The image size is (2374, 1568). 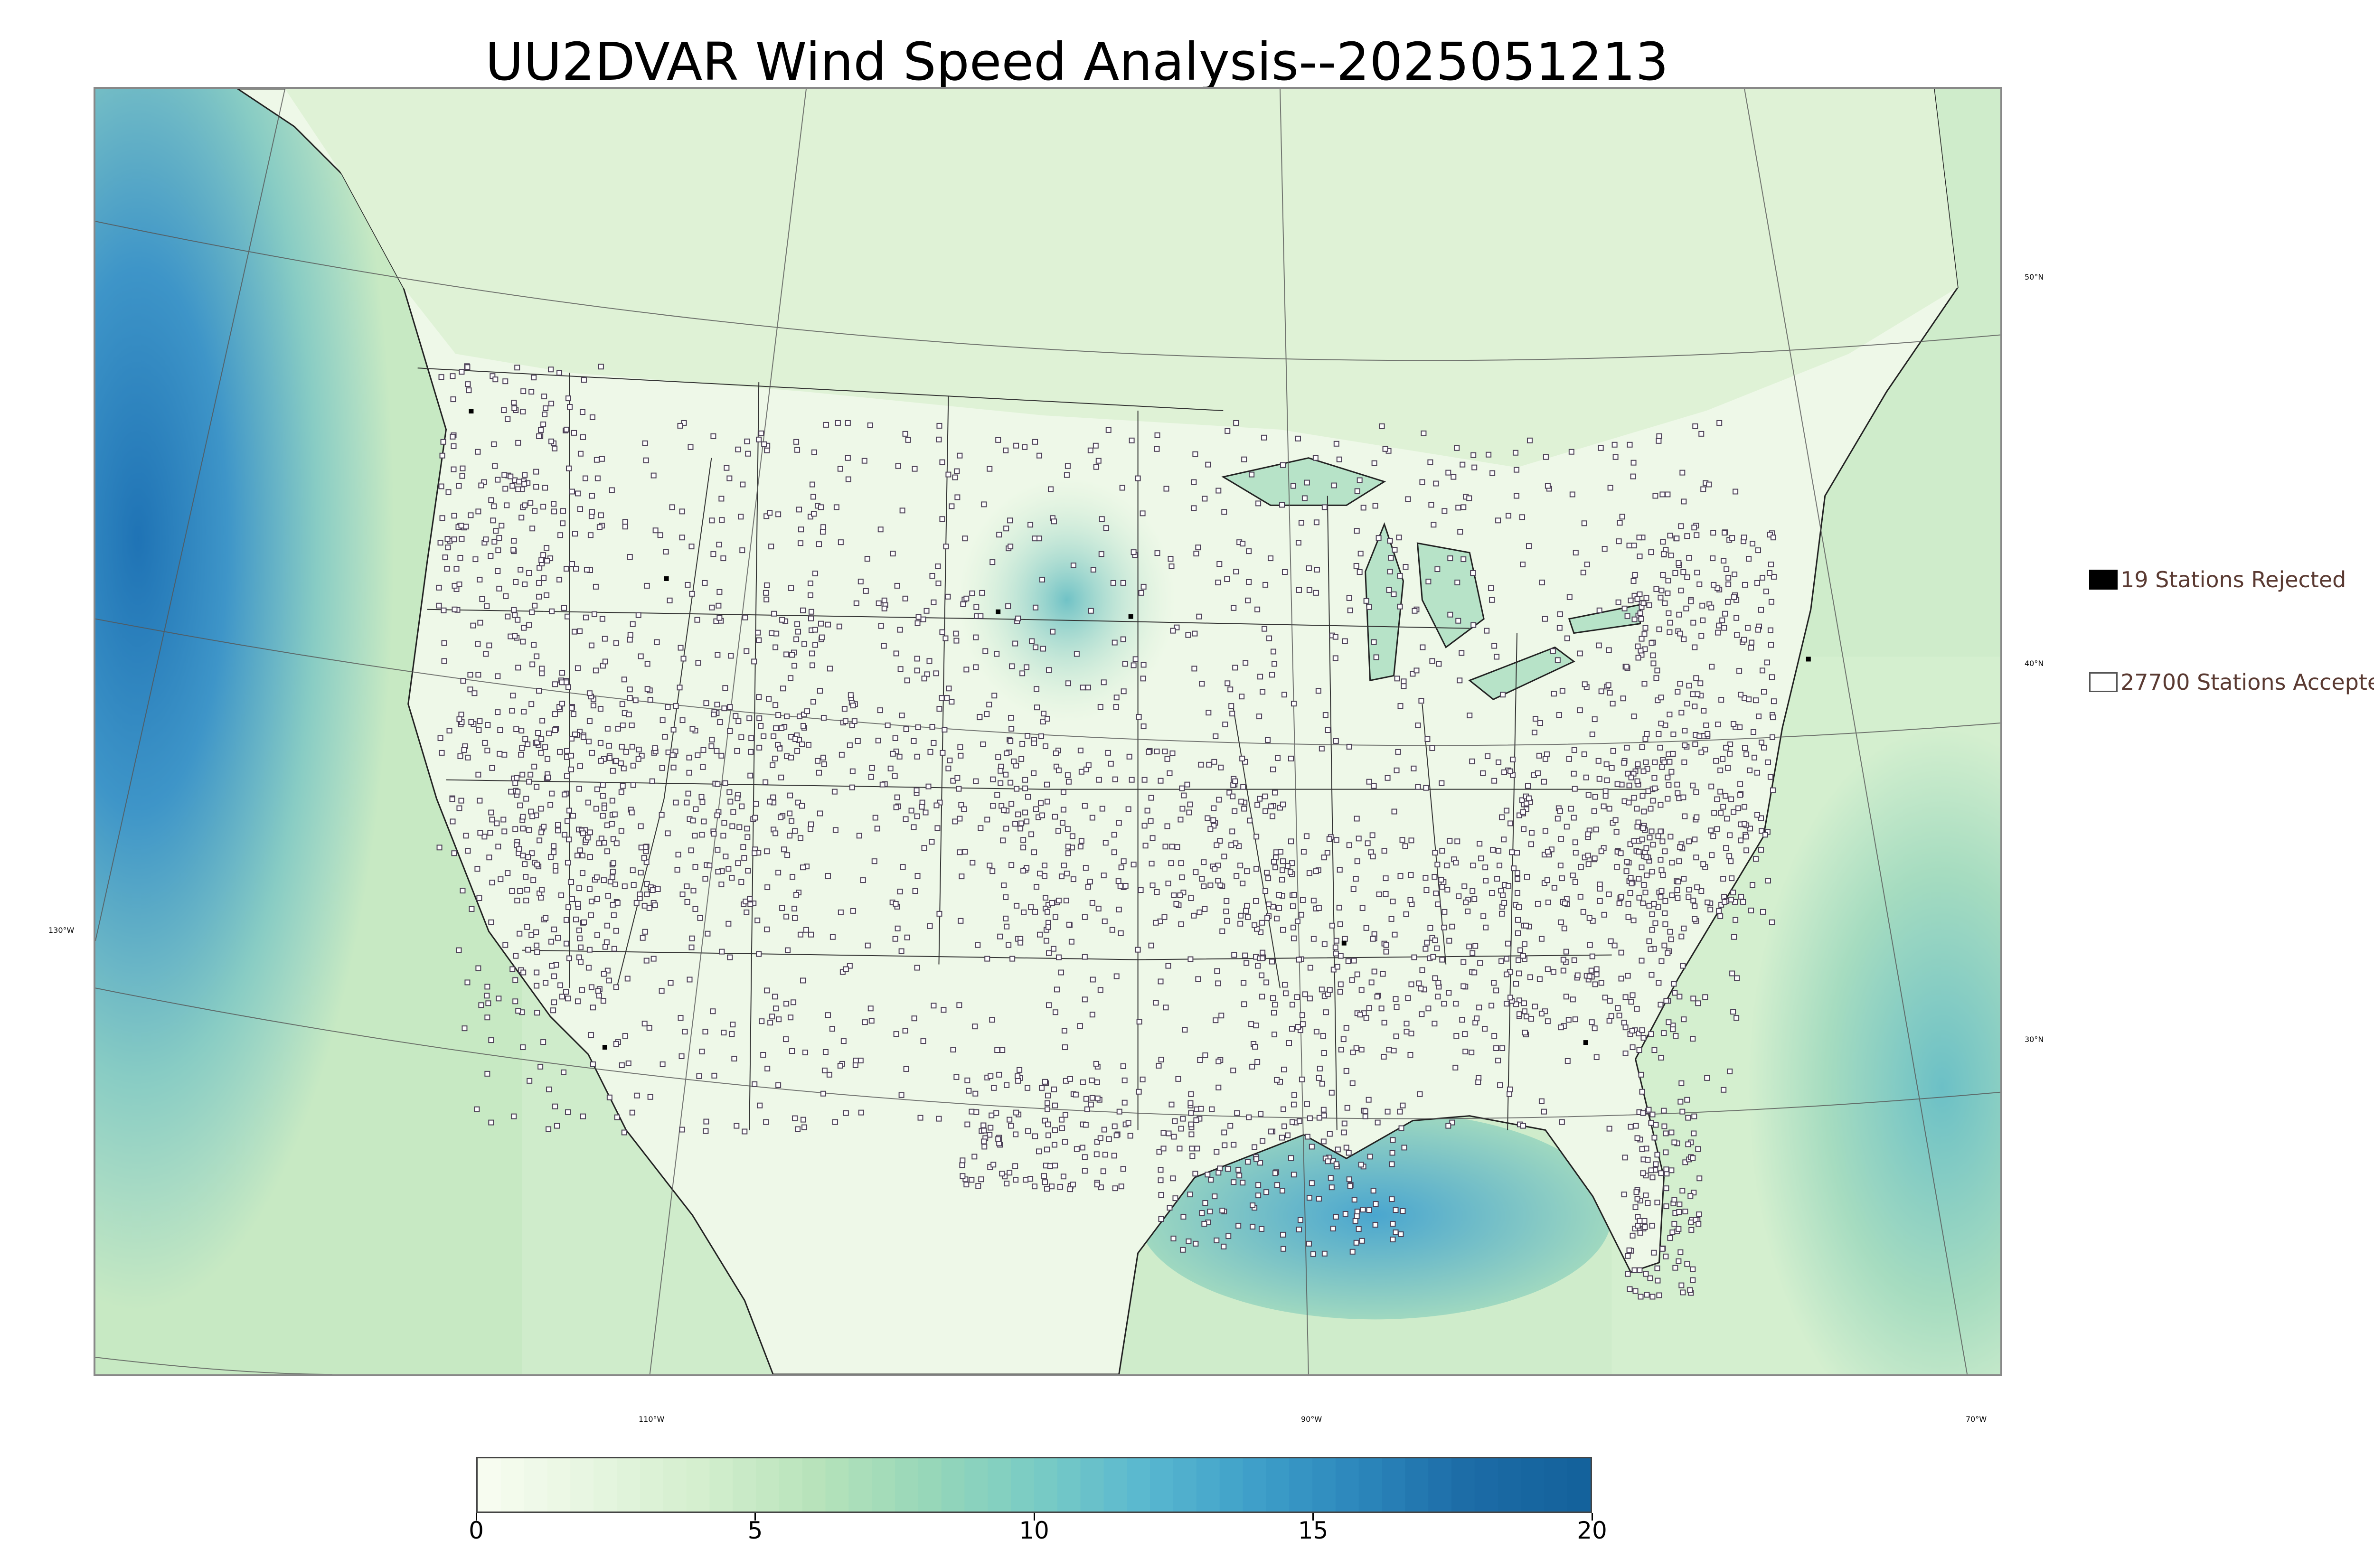 I want to click on colorbar-tick-label: 10, so click(x=1034, y=1531).